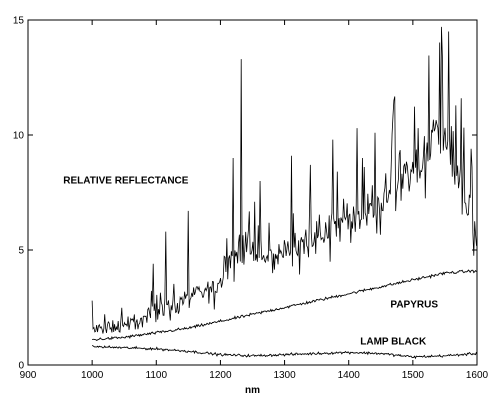 The height and width of the screenshot is (400, 500). What do you see at coordinates (21, 251) in the screenshot?
I see `y-tick-label-1: 5` at bounding box center [21, 251].